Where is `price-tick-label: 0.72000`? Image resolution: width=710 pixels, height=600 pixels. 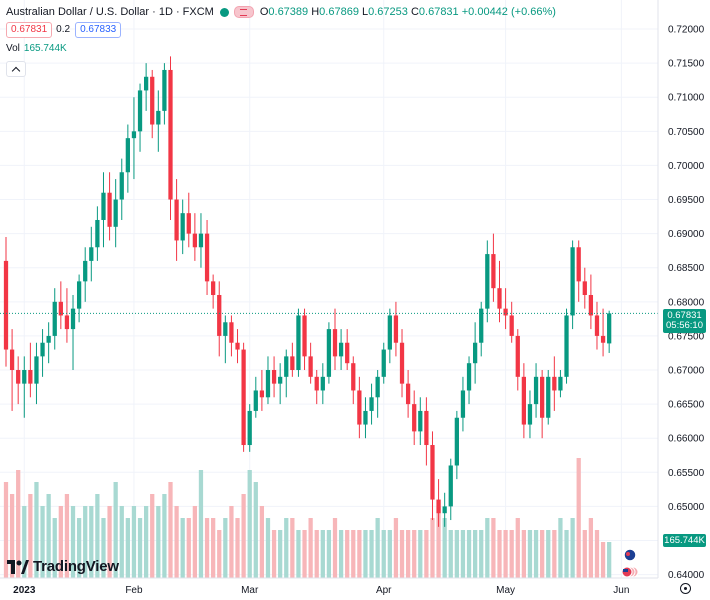 price-tick-label: 0.72000 is located at coordinates (686, 30).